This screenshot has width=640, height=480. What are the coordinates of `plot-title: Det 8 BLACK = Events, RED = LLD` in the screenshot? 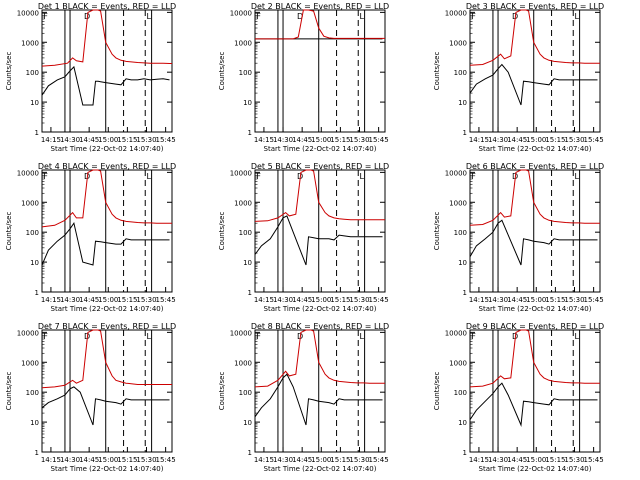 It's located at (320, 326).